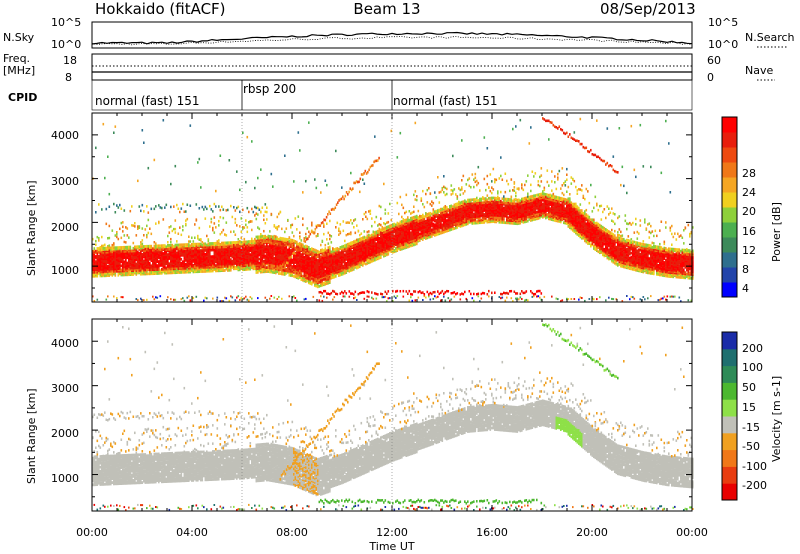  Describe the element at coordinates (749, 173) in the screenshot. I see `power-colorbar-tick: 28` at that location.